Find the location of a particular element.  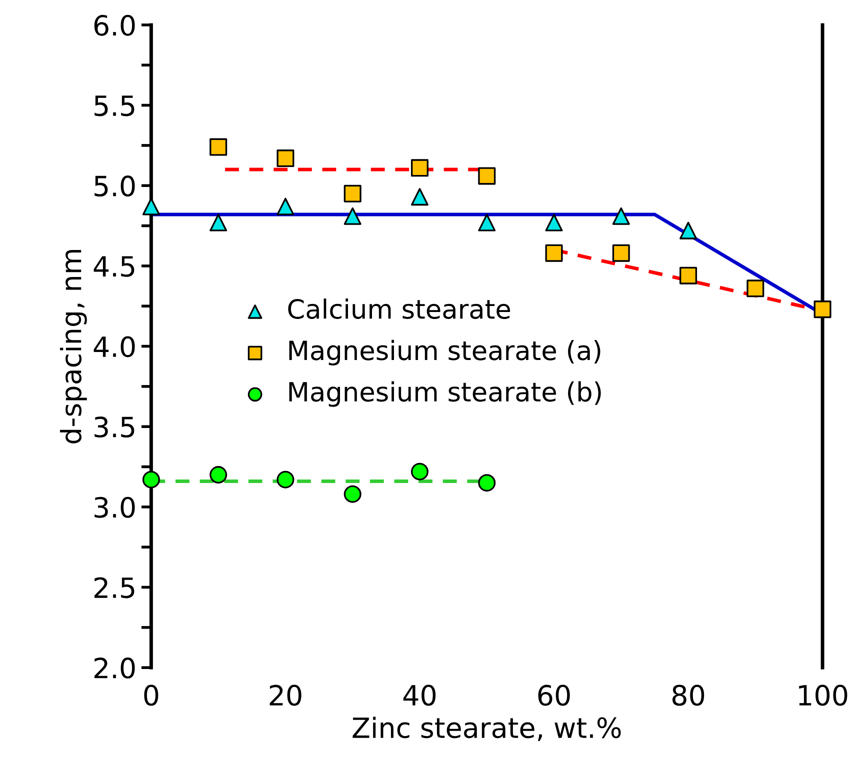

x-tick-label: 80 is located at coordinates (688, 695).